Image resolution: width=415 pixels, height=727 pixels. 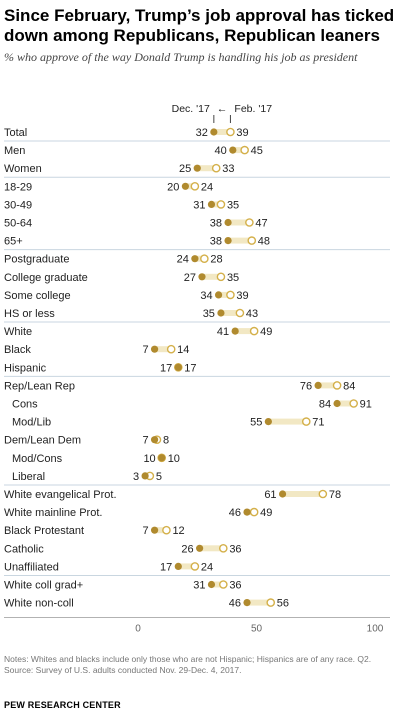 I want to click on row-label: College graduate, so click(x=46, y=278).